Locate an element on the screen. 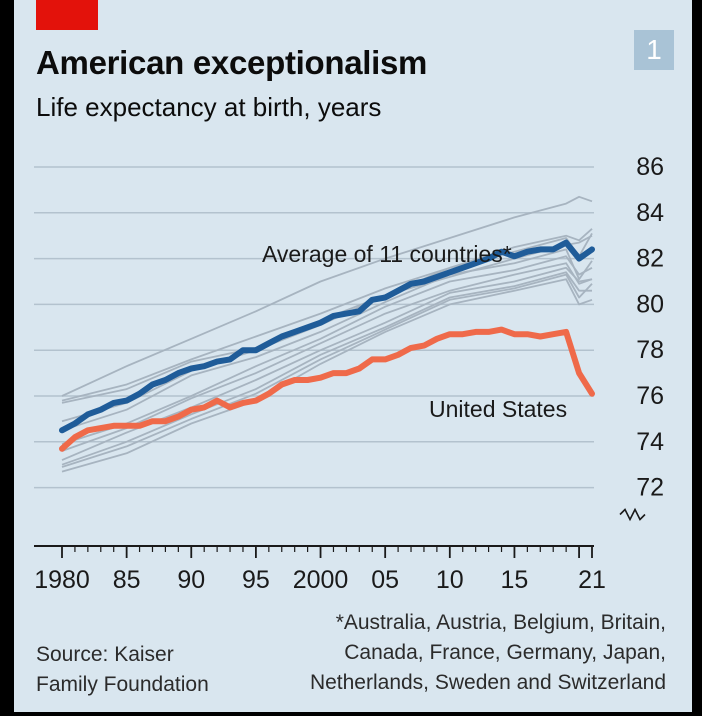 This screenshot has height=716, width=702. united-states-series-label: United States is located at coordinates (498, 409).